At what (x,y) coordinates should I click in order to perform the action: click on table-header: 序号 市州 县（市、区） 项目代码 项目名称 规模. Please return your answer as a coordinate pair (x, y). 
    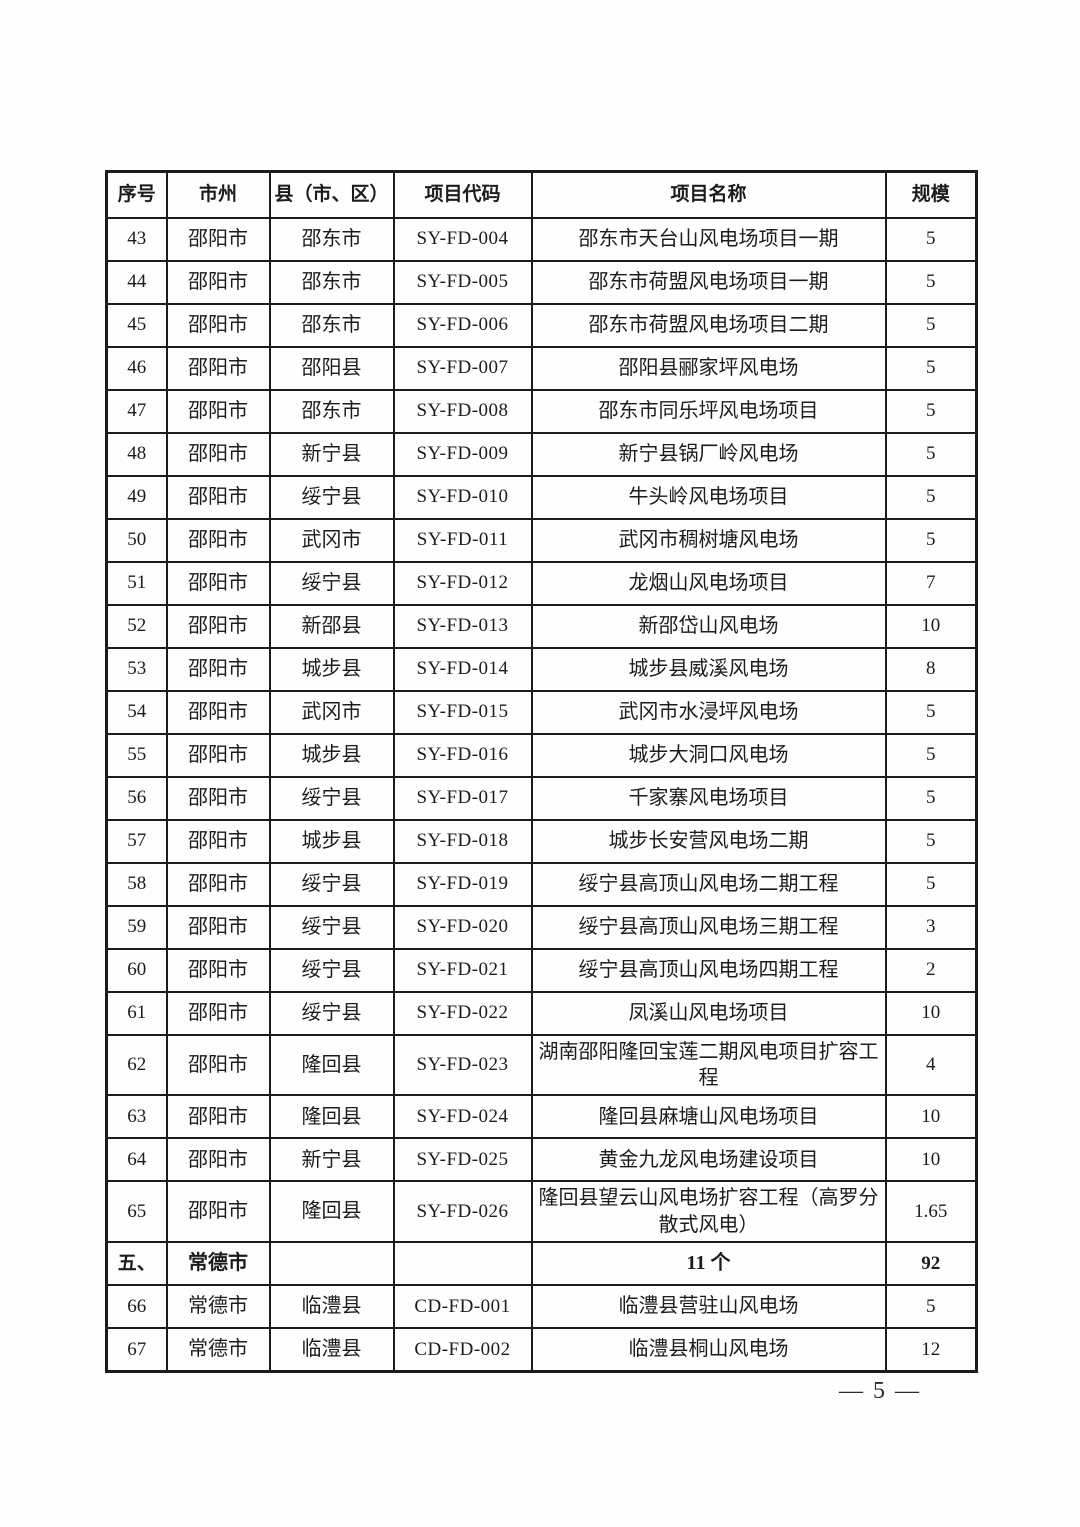
    Looking at the image, I should click on (541, 194).